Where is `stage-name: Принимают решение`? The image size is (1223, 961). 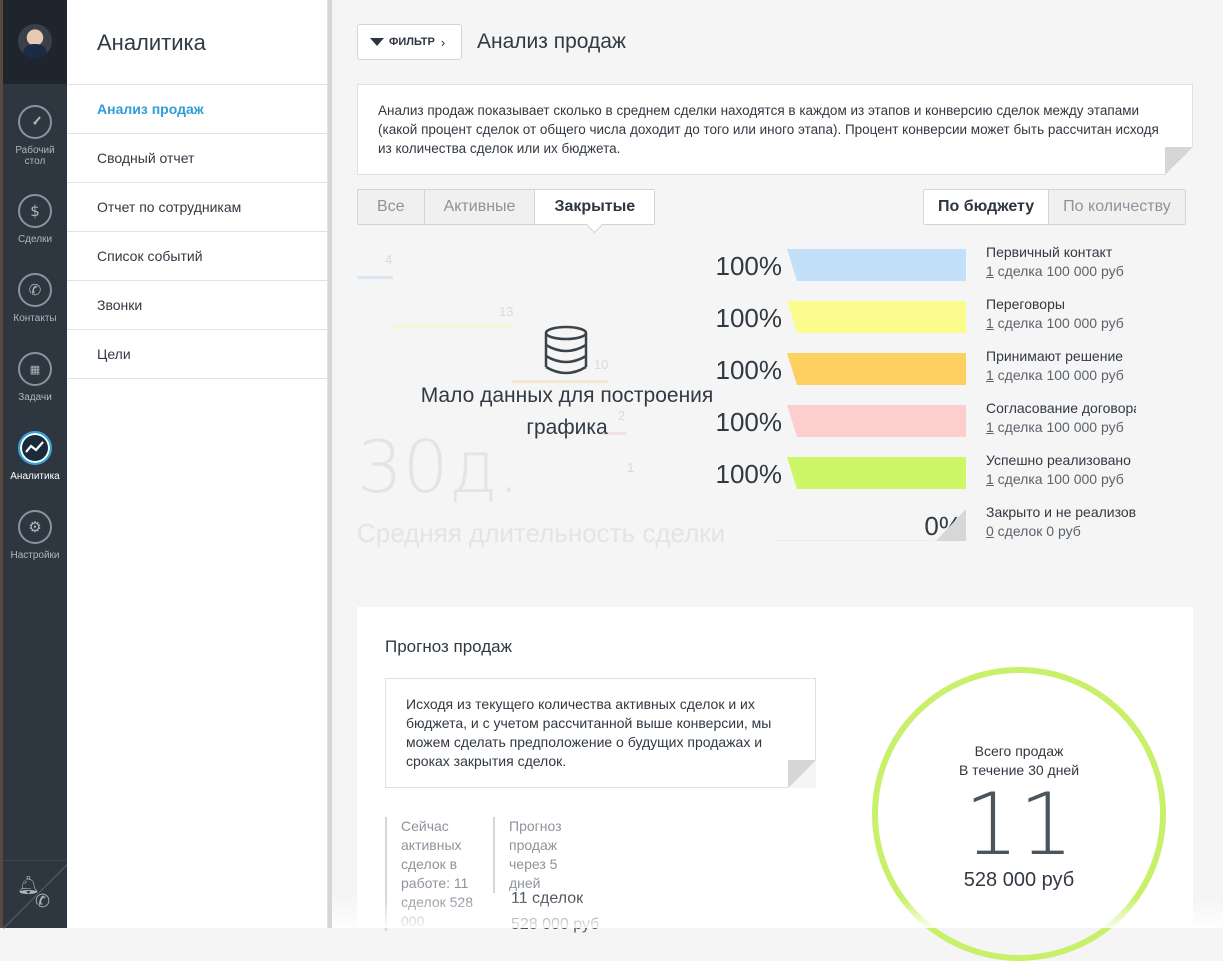
stage-name: Принимают решение is located at coordinates (1055, 356).